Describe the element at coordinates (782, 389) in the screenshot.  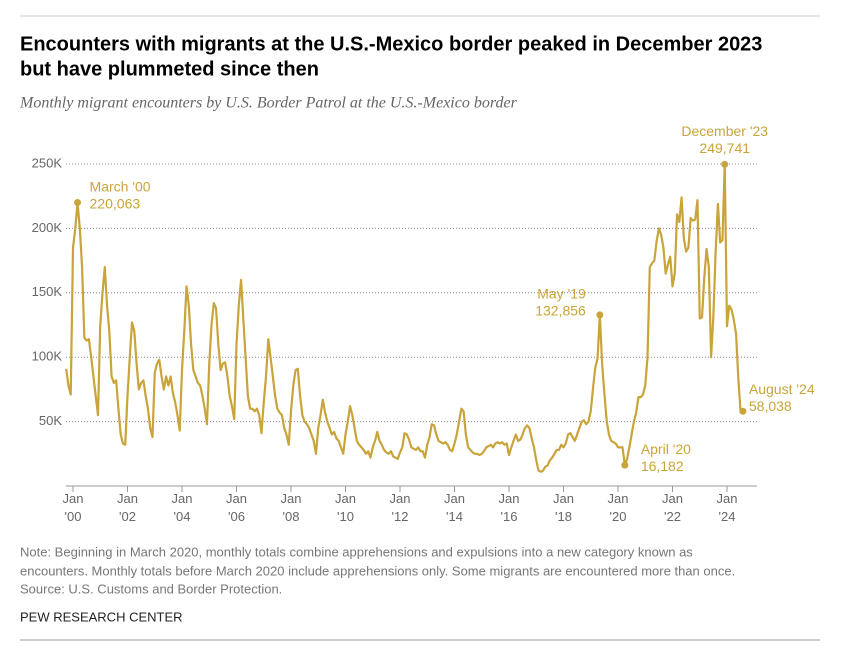
I see `annotation-label: August '24` at that location.